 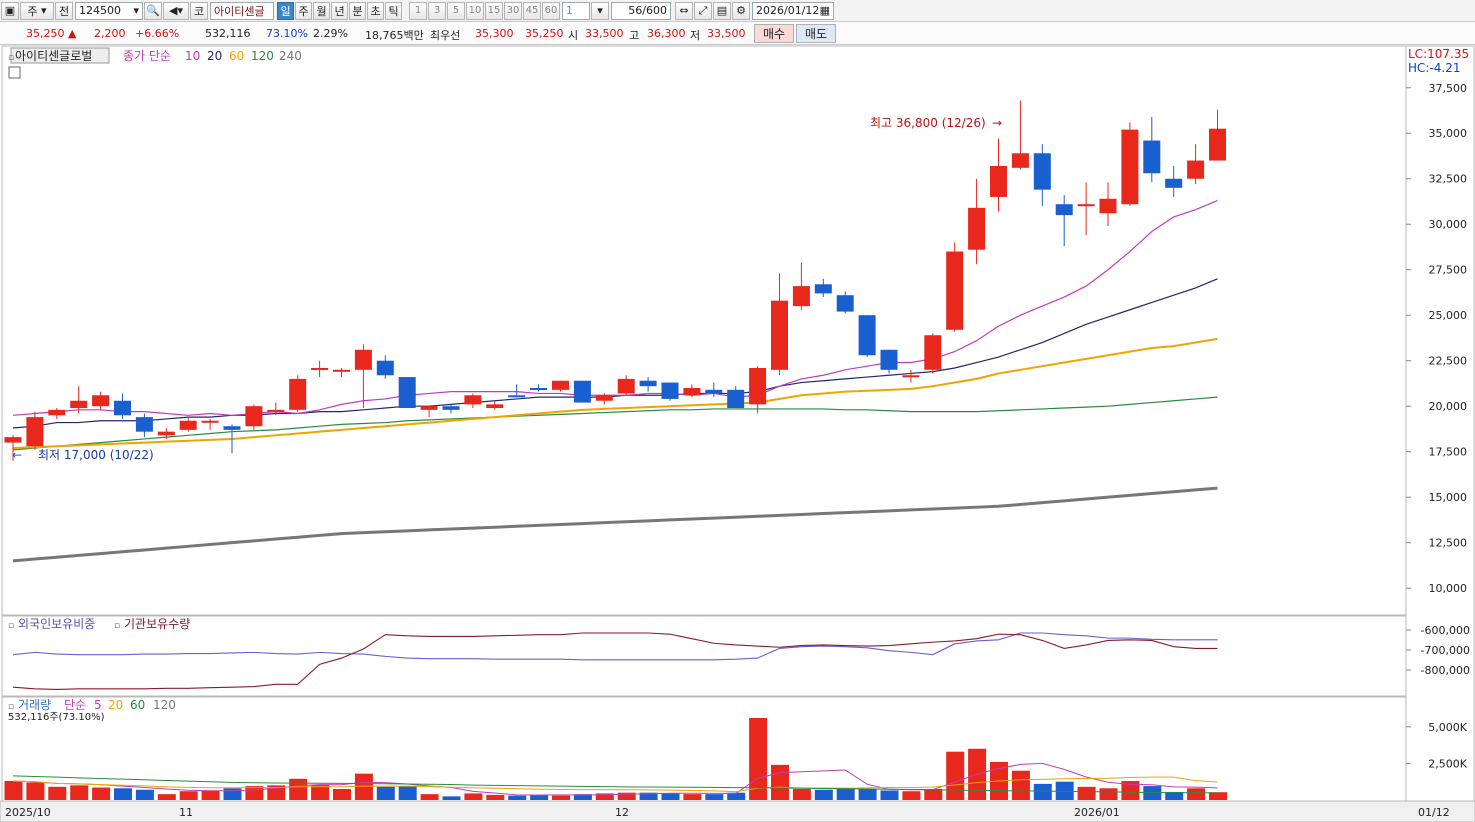 I want to click on date-input: 2026/01/12 ▦, so click(x=793, y=10).